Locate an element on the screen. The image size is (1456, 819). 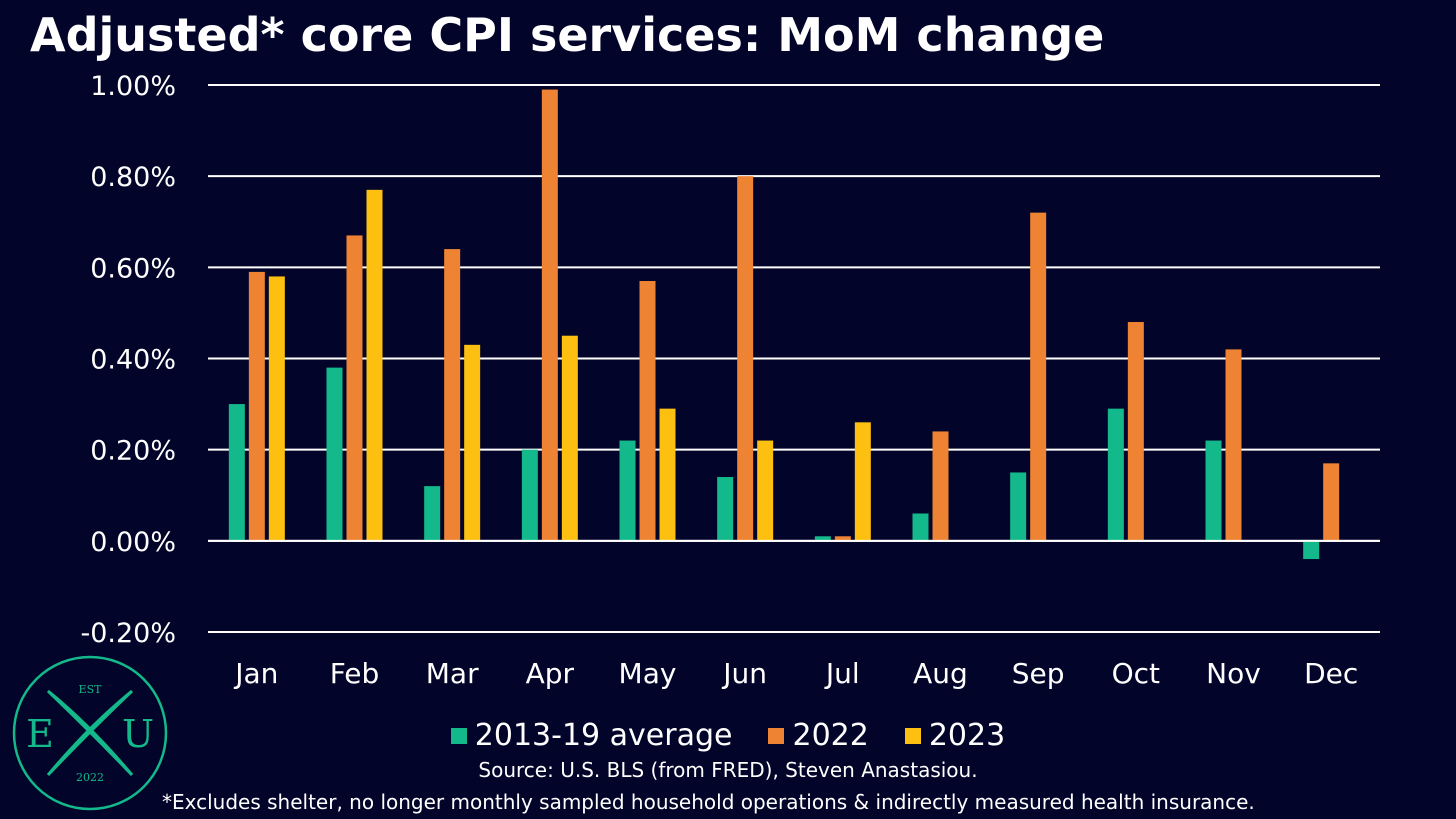
bar-2023-feb is located at coordinates (374, 365).